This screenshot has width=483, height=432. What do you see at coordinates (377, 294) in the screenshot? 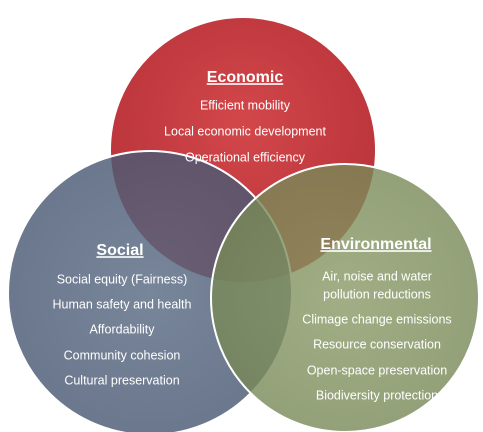
I see `set-item: pollution reductions` at bounding box center [377, 294].